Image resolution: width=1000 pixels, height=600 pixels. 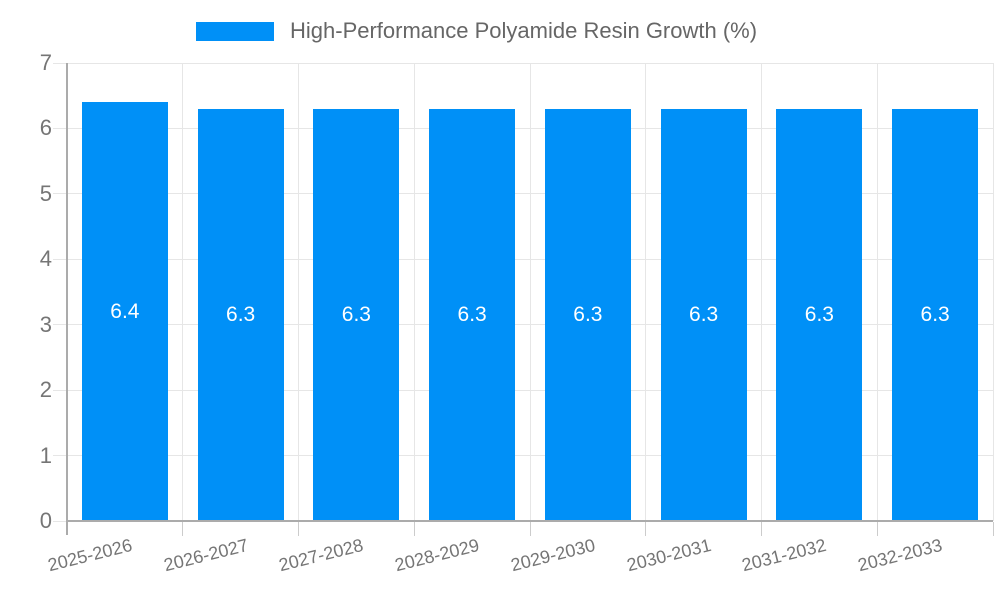 I want to click on legend-swatch, so click(x=235, y=31).